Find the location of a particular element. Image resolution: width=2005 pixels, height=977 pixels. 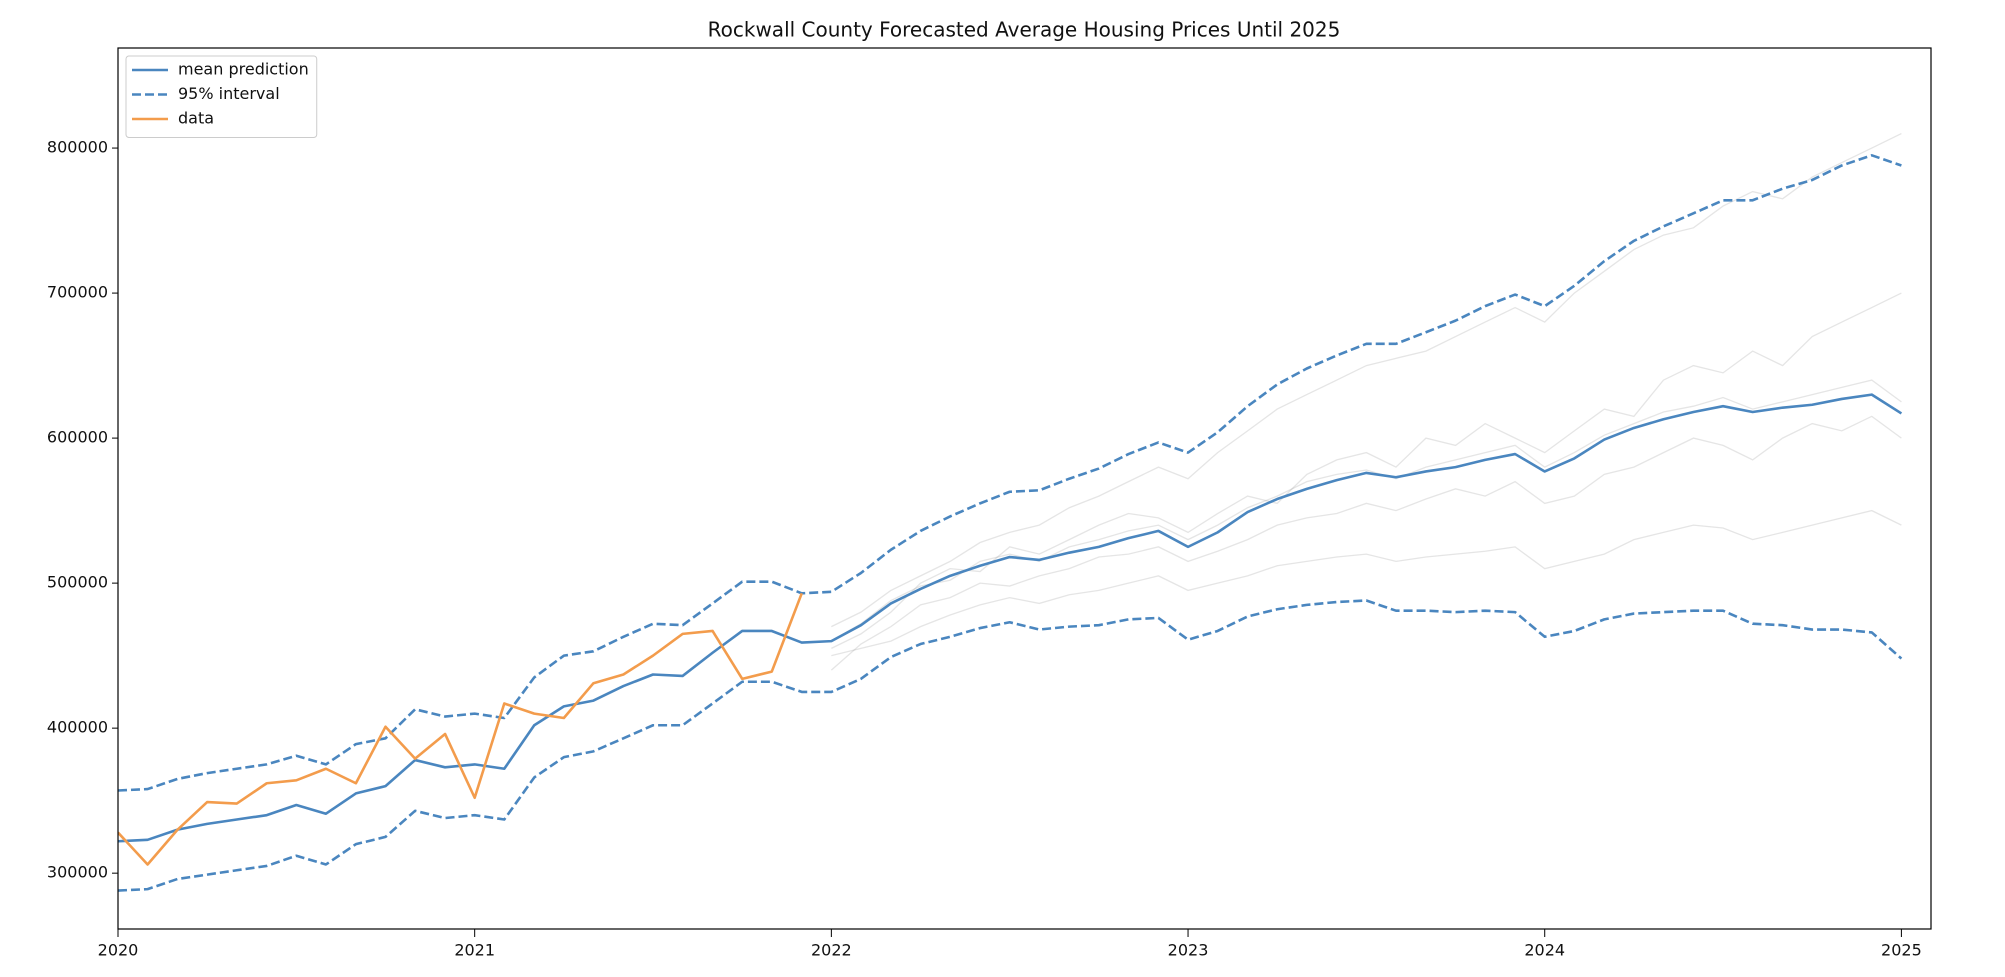

y-tick-label: 500000 is located at coordinates (77, 582).